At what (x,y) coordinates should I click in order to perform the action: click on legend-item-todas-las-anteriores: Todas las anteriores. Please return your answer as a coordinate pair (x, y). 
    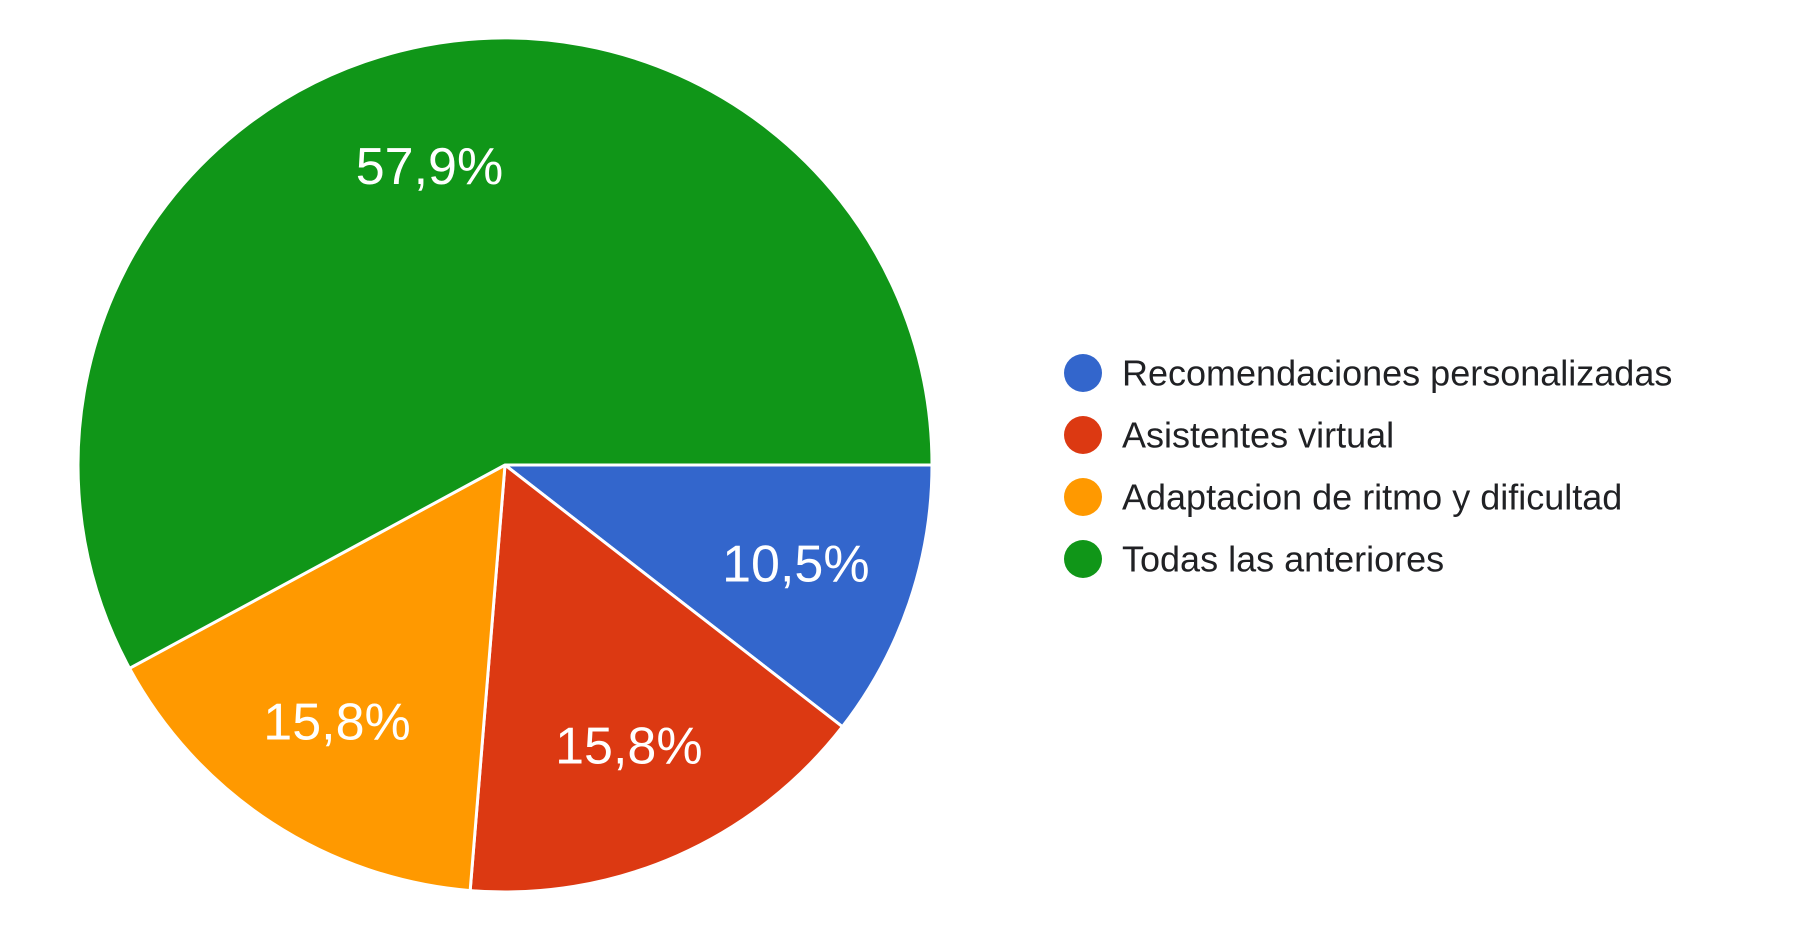
    Looking at the image, I should click on (1254, 559).